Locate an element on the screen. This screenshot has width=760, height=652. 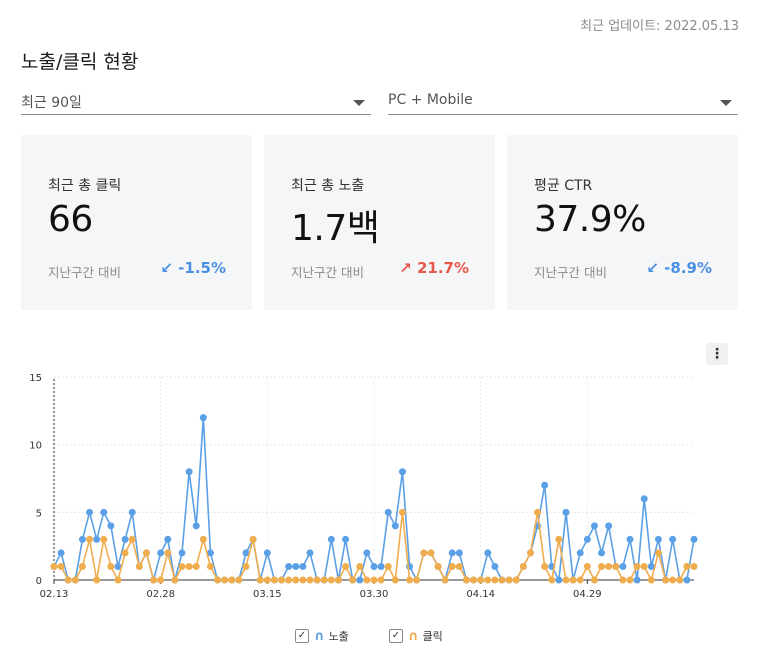
stat-card-impressions: 최근 총 노출 1.7백 지난구간 대비 ↗ 21.7% is located at coordinates (379, 222).